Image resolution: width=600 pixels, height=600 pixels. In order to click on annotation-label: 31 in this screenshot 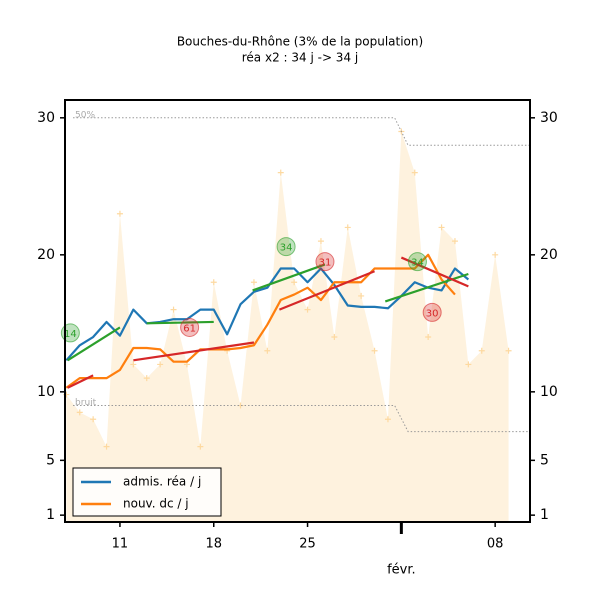, I will do `click(325, 263)`.